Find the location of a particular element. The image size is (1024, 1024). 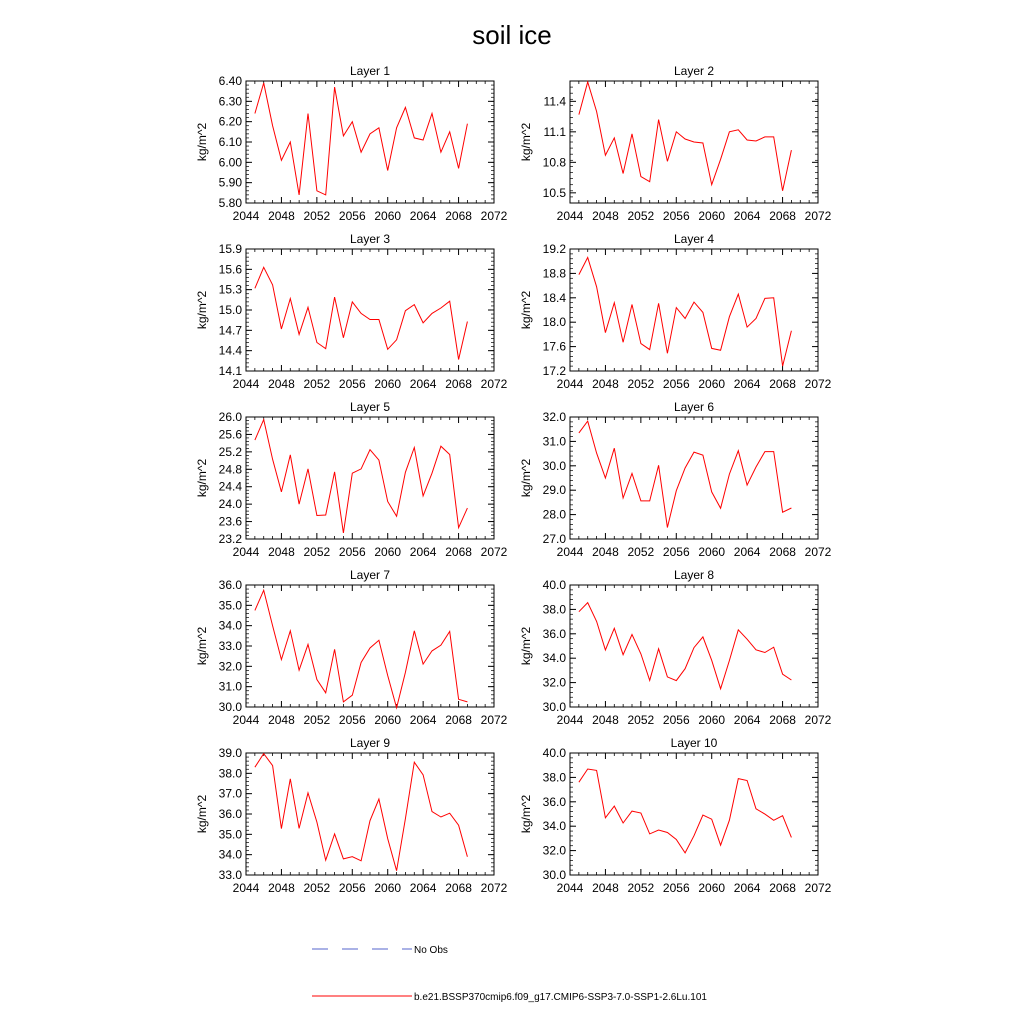

y-tick-label: 24.4 is located at coordinates (231, 487).